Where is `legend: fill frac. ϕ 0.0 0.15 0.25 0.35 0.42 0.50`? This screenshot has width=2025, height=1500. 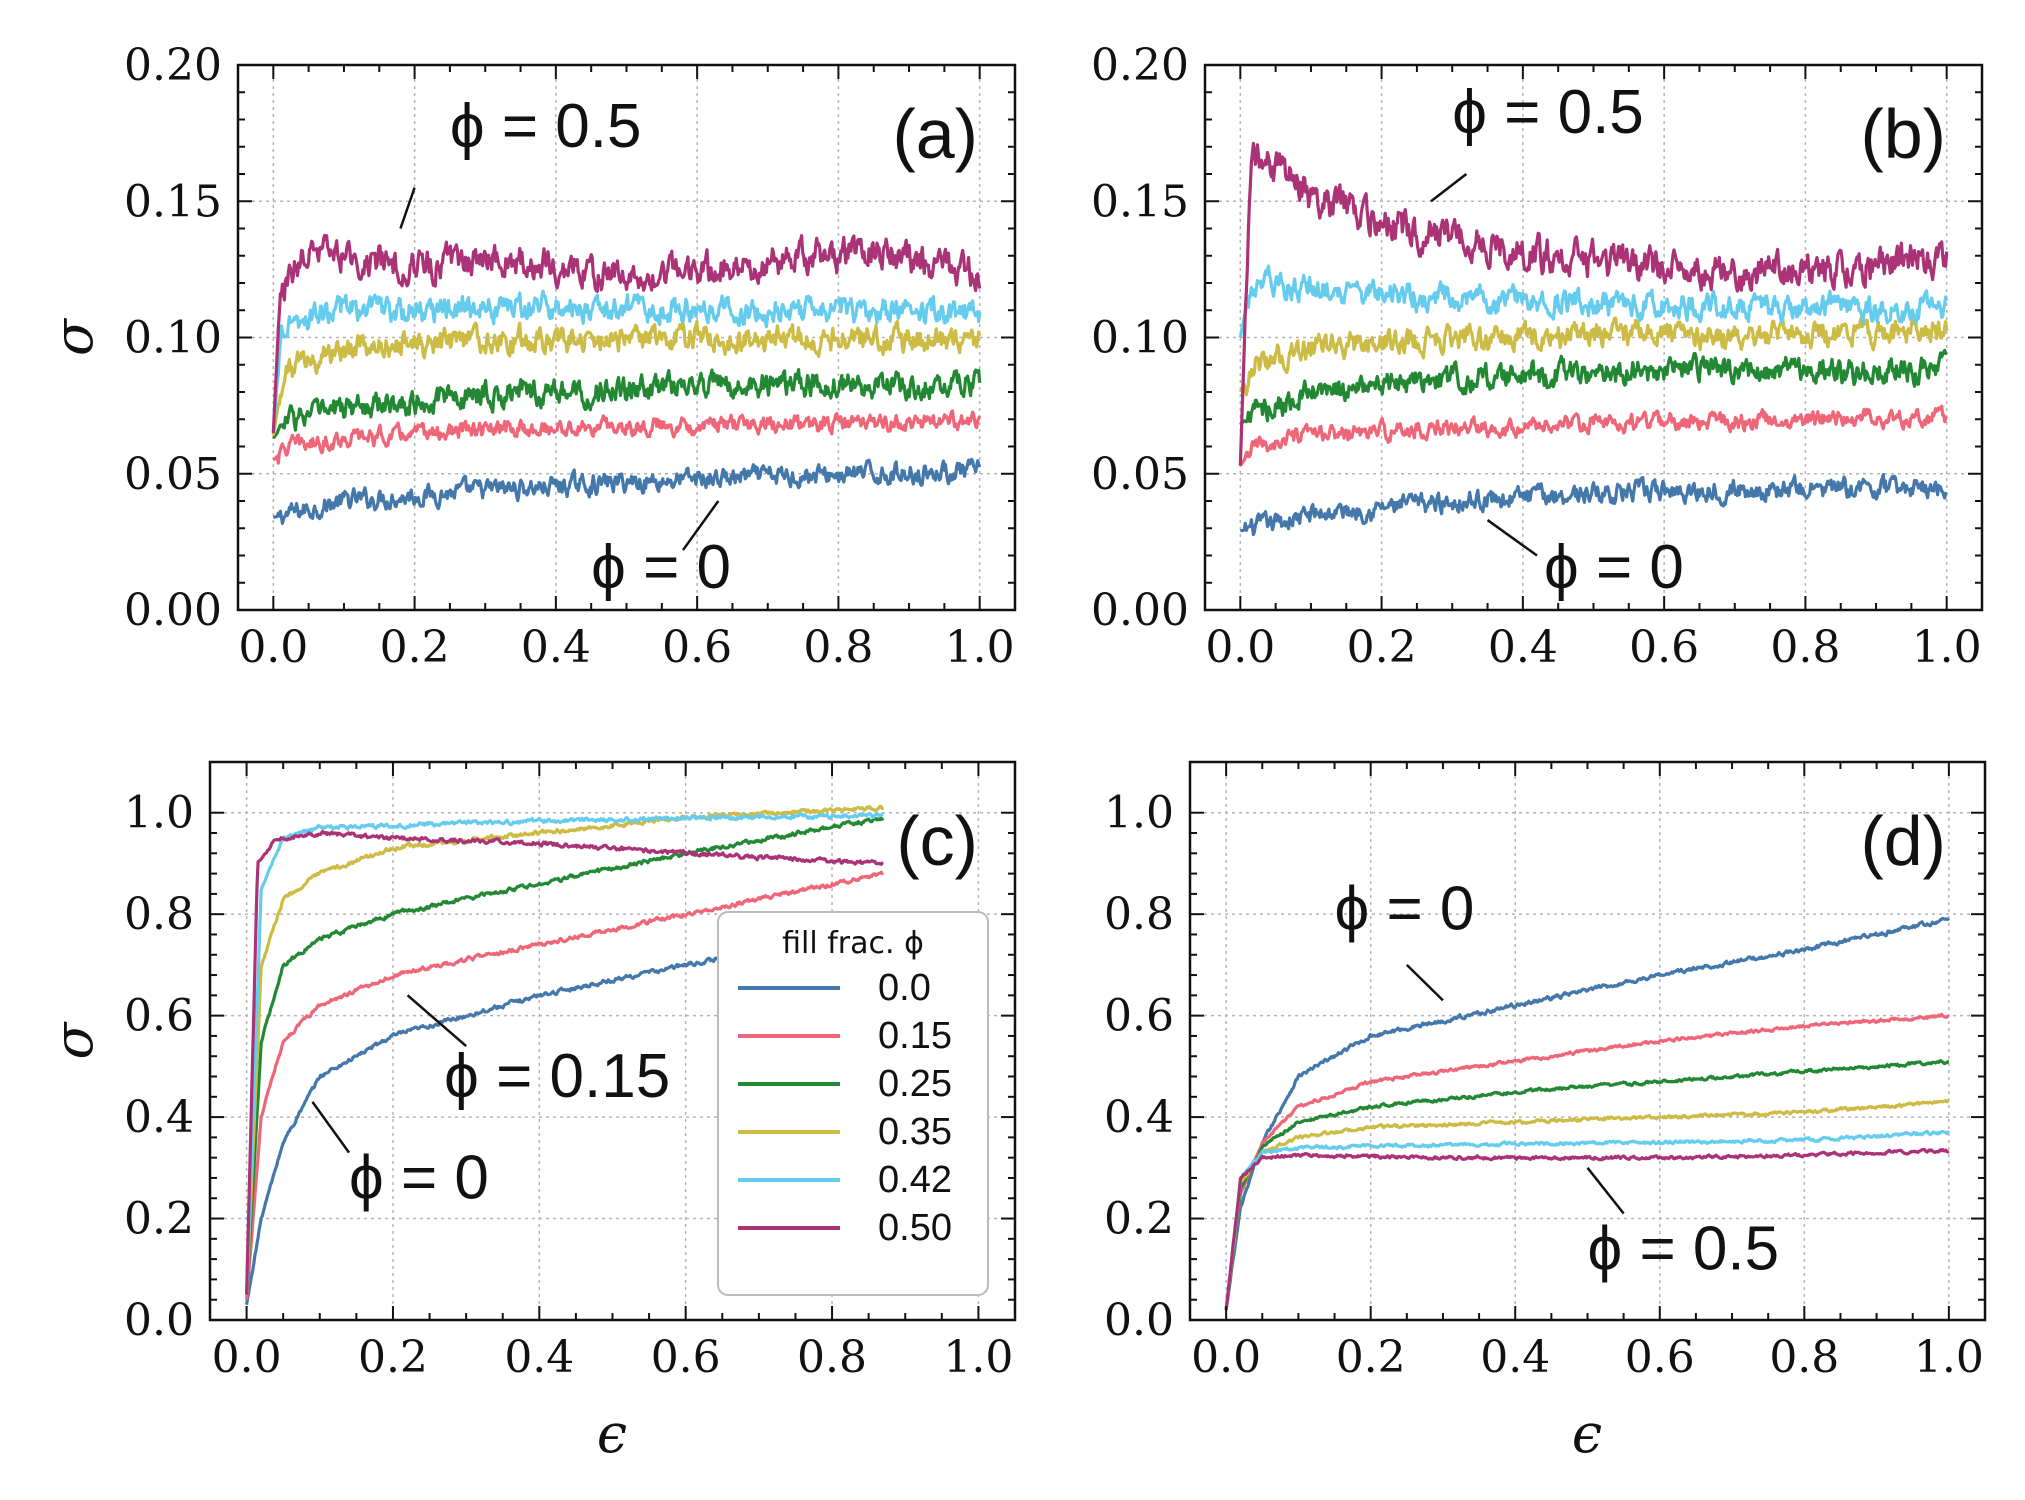
legend: fill frac. ϕ 0.0 0.15 0.25 0.35 0.42 0.50 is located at coordinates (853, 1103).